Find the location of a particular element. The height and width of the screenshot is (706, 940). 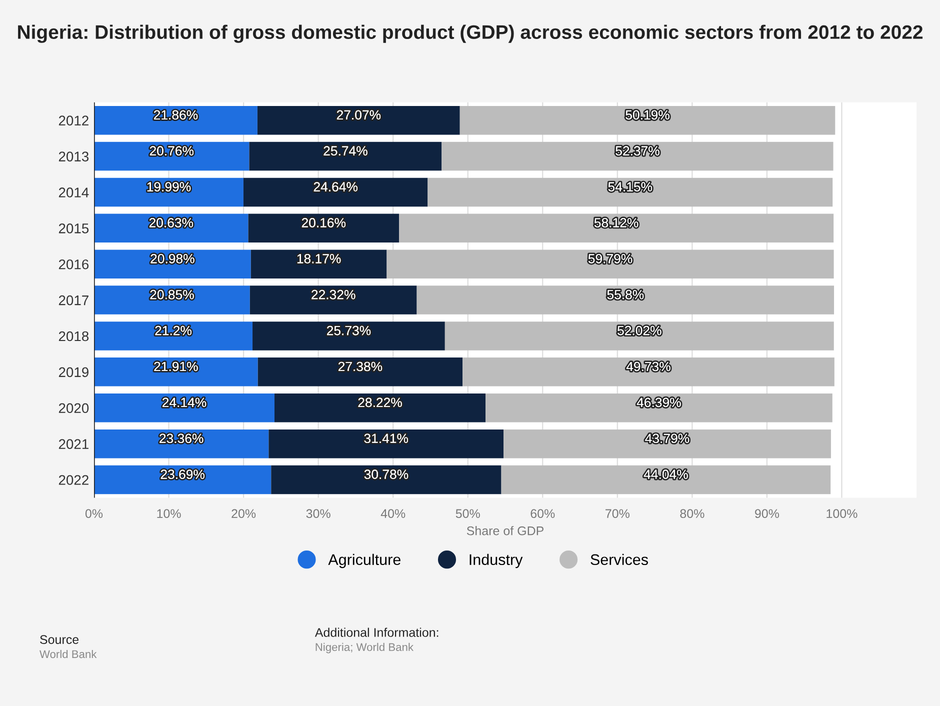

text: Nigeria; World Bank is located at coordinates (365, 648).